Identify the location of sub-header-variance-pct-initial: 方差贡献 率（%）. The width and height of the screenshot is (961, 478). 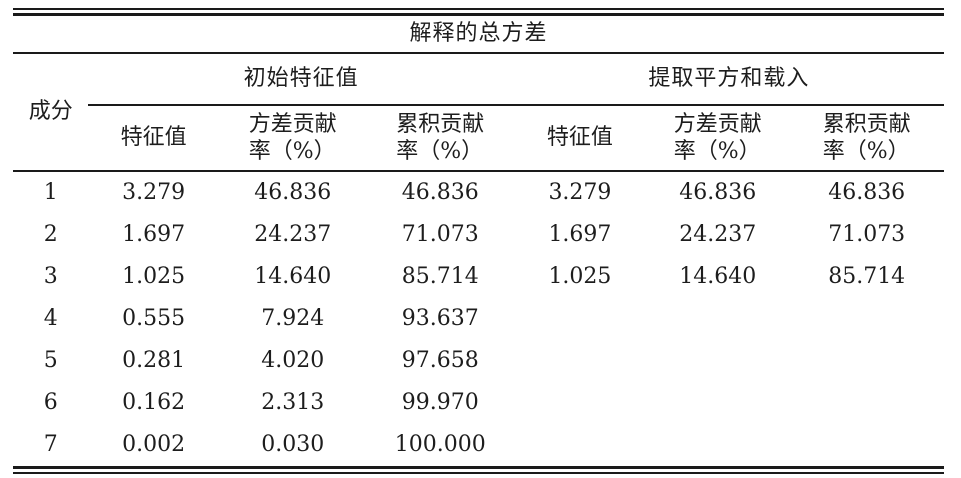
(292, 138).